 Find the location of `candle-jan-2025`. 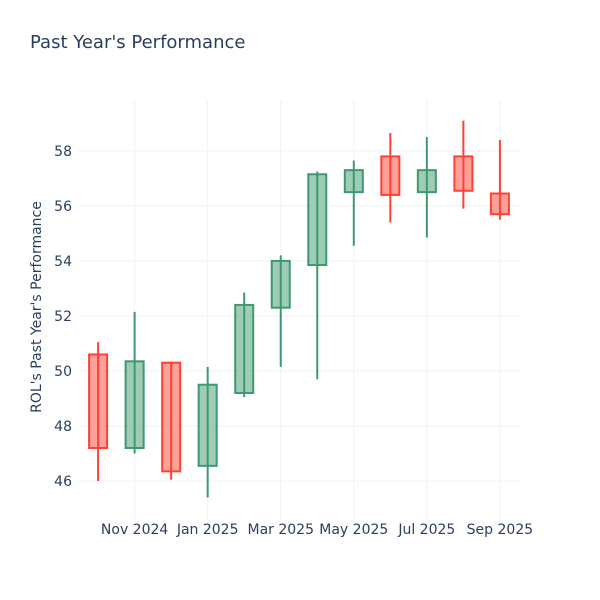

candle-jan-2025 is located at coordinates (207, 432).